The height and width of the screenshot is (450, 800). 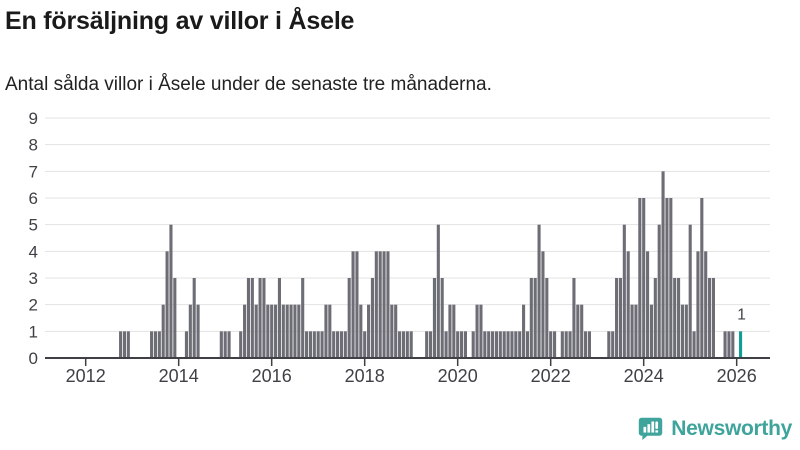 I want to click on axis-label: 0, so click(x=33, y=358).